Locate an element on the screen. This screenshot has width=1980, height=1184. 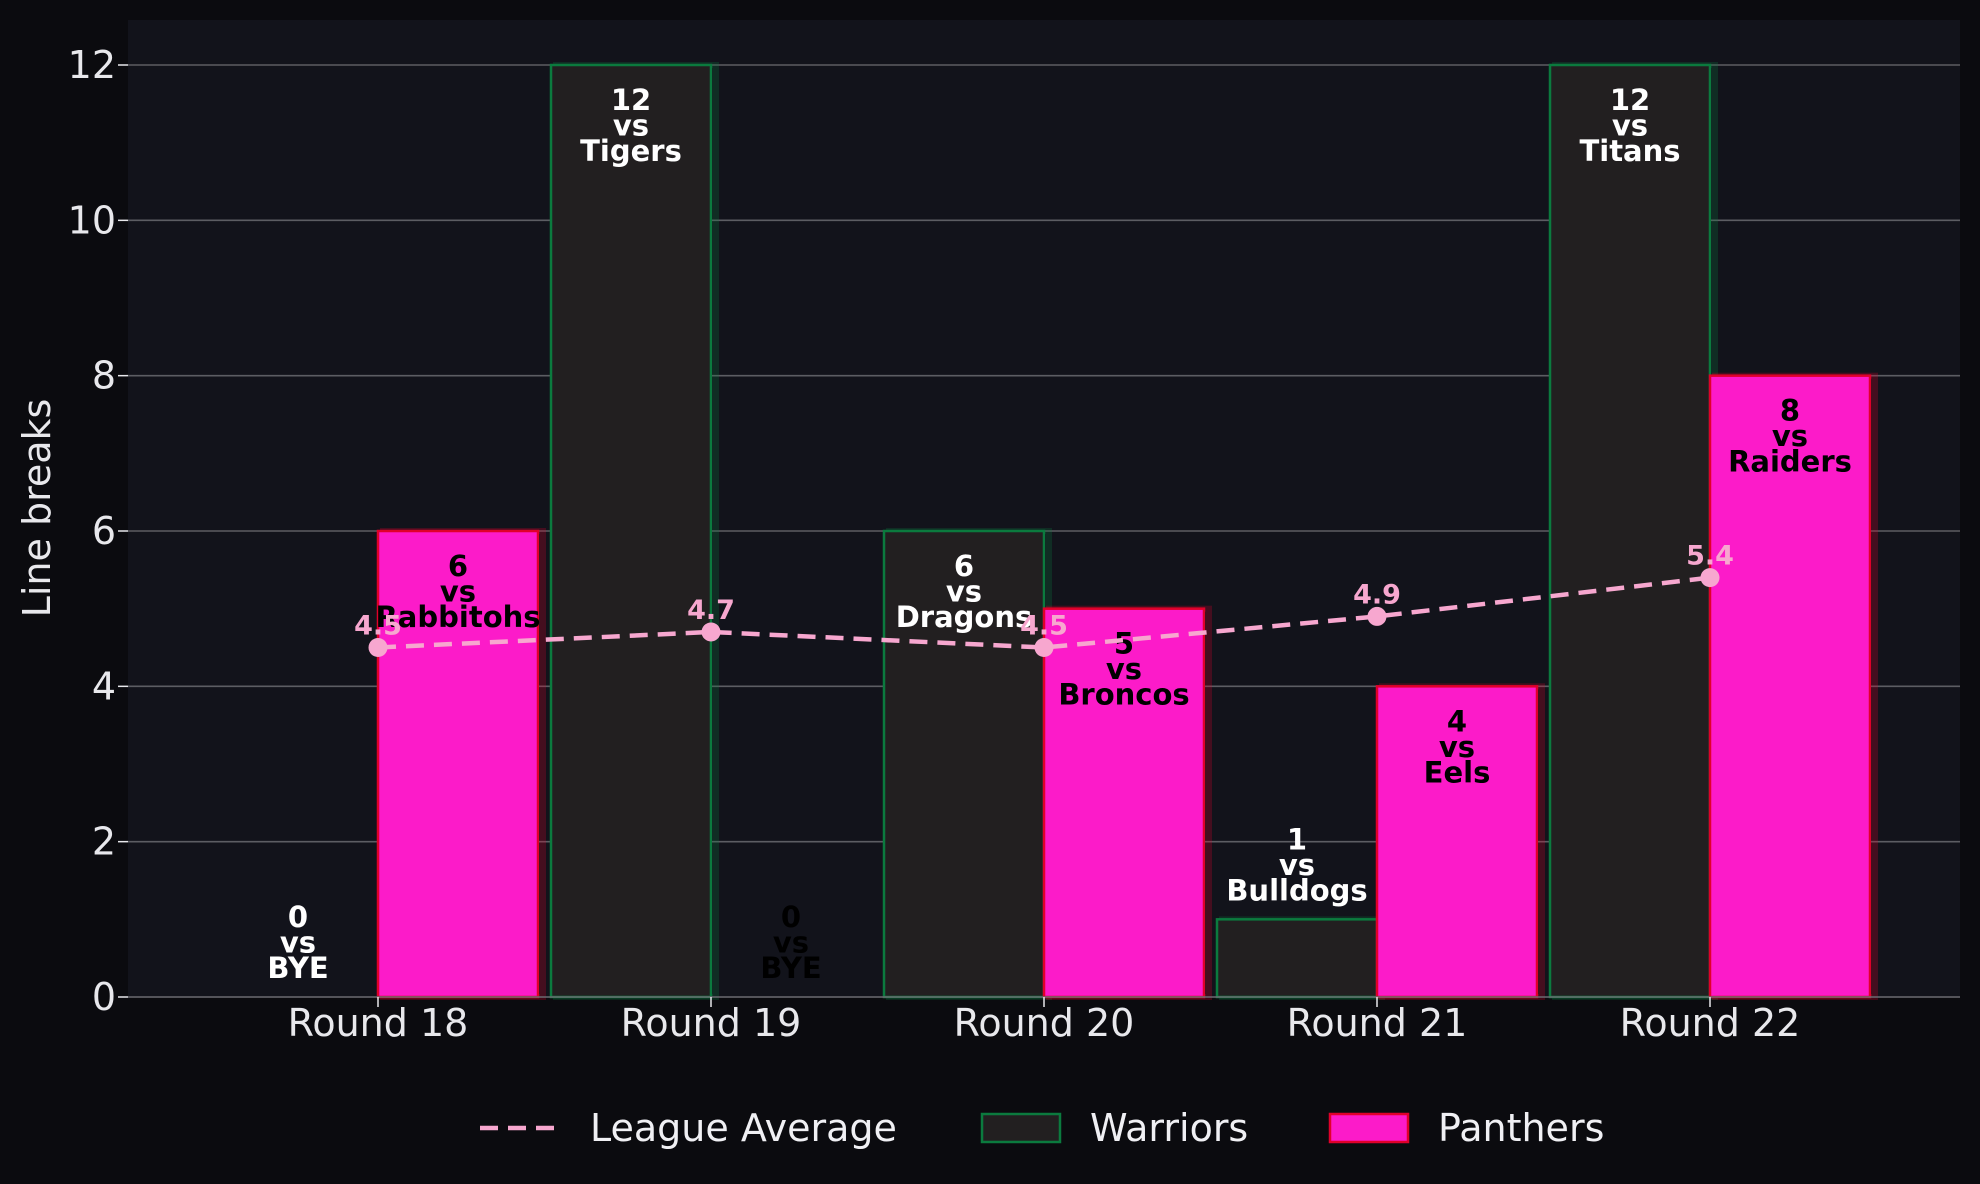
x-tick-label: Round 21 is located at coordinates (1377, 1023).